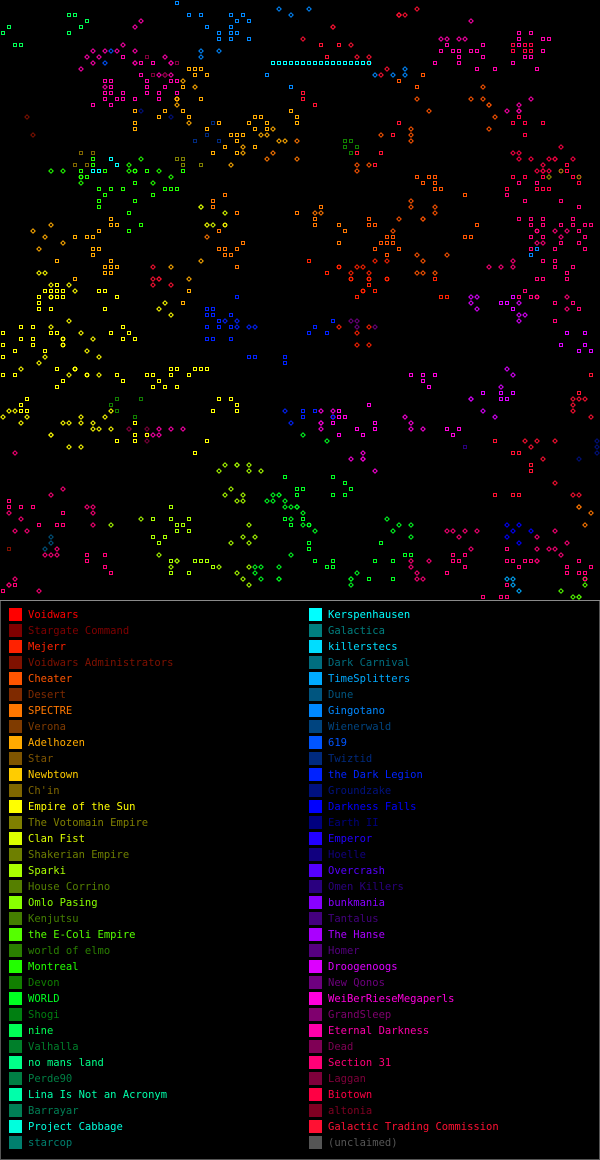 This screenshot has height=1160, width=600. Describe the element at coordinates (369, 615) in the screenshot. I see `faction-name: Kerspenhausen` at that location.